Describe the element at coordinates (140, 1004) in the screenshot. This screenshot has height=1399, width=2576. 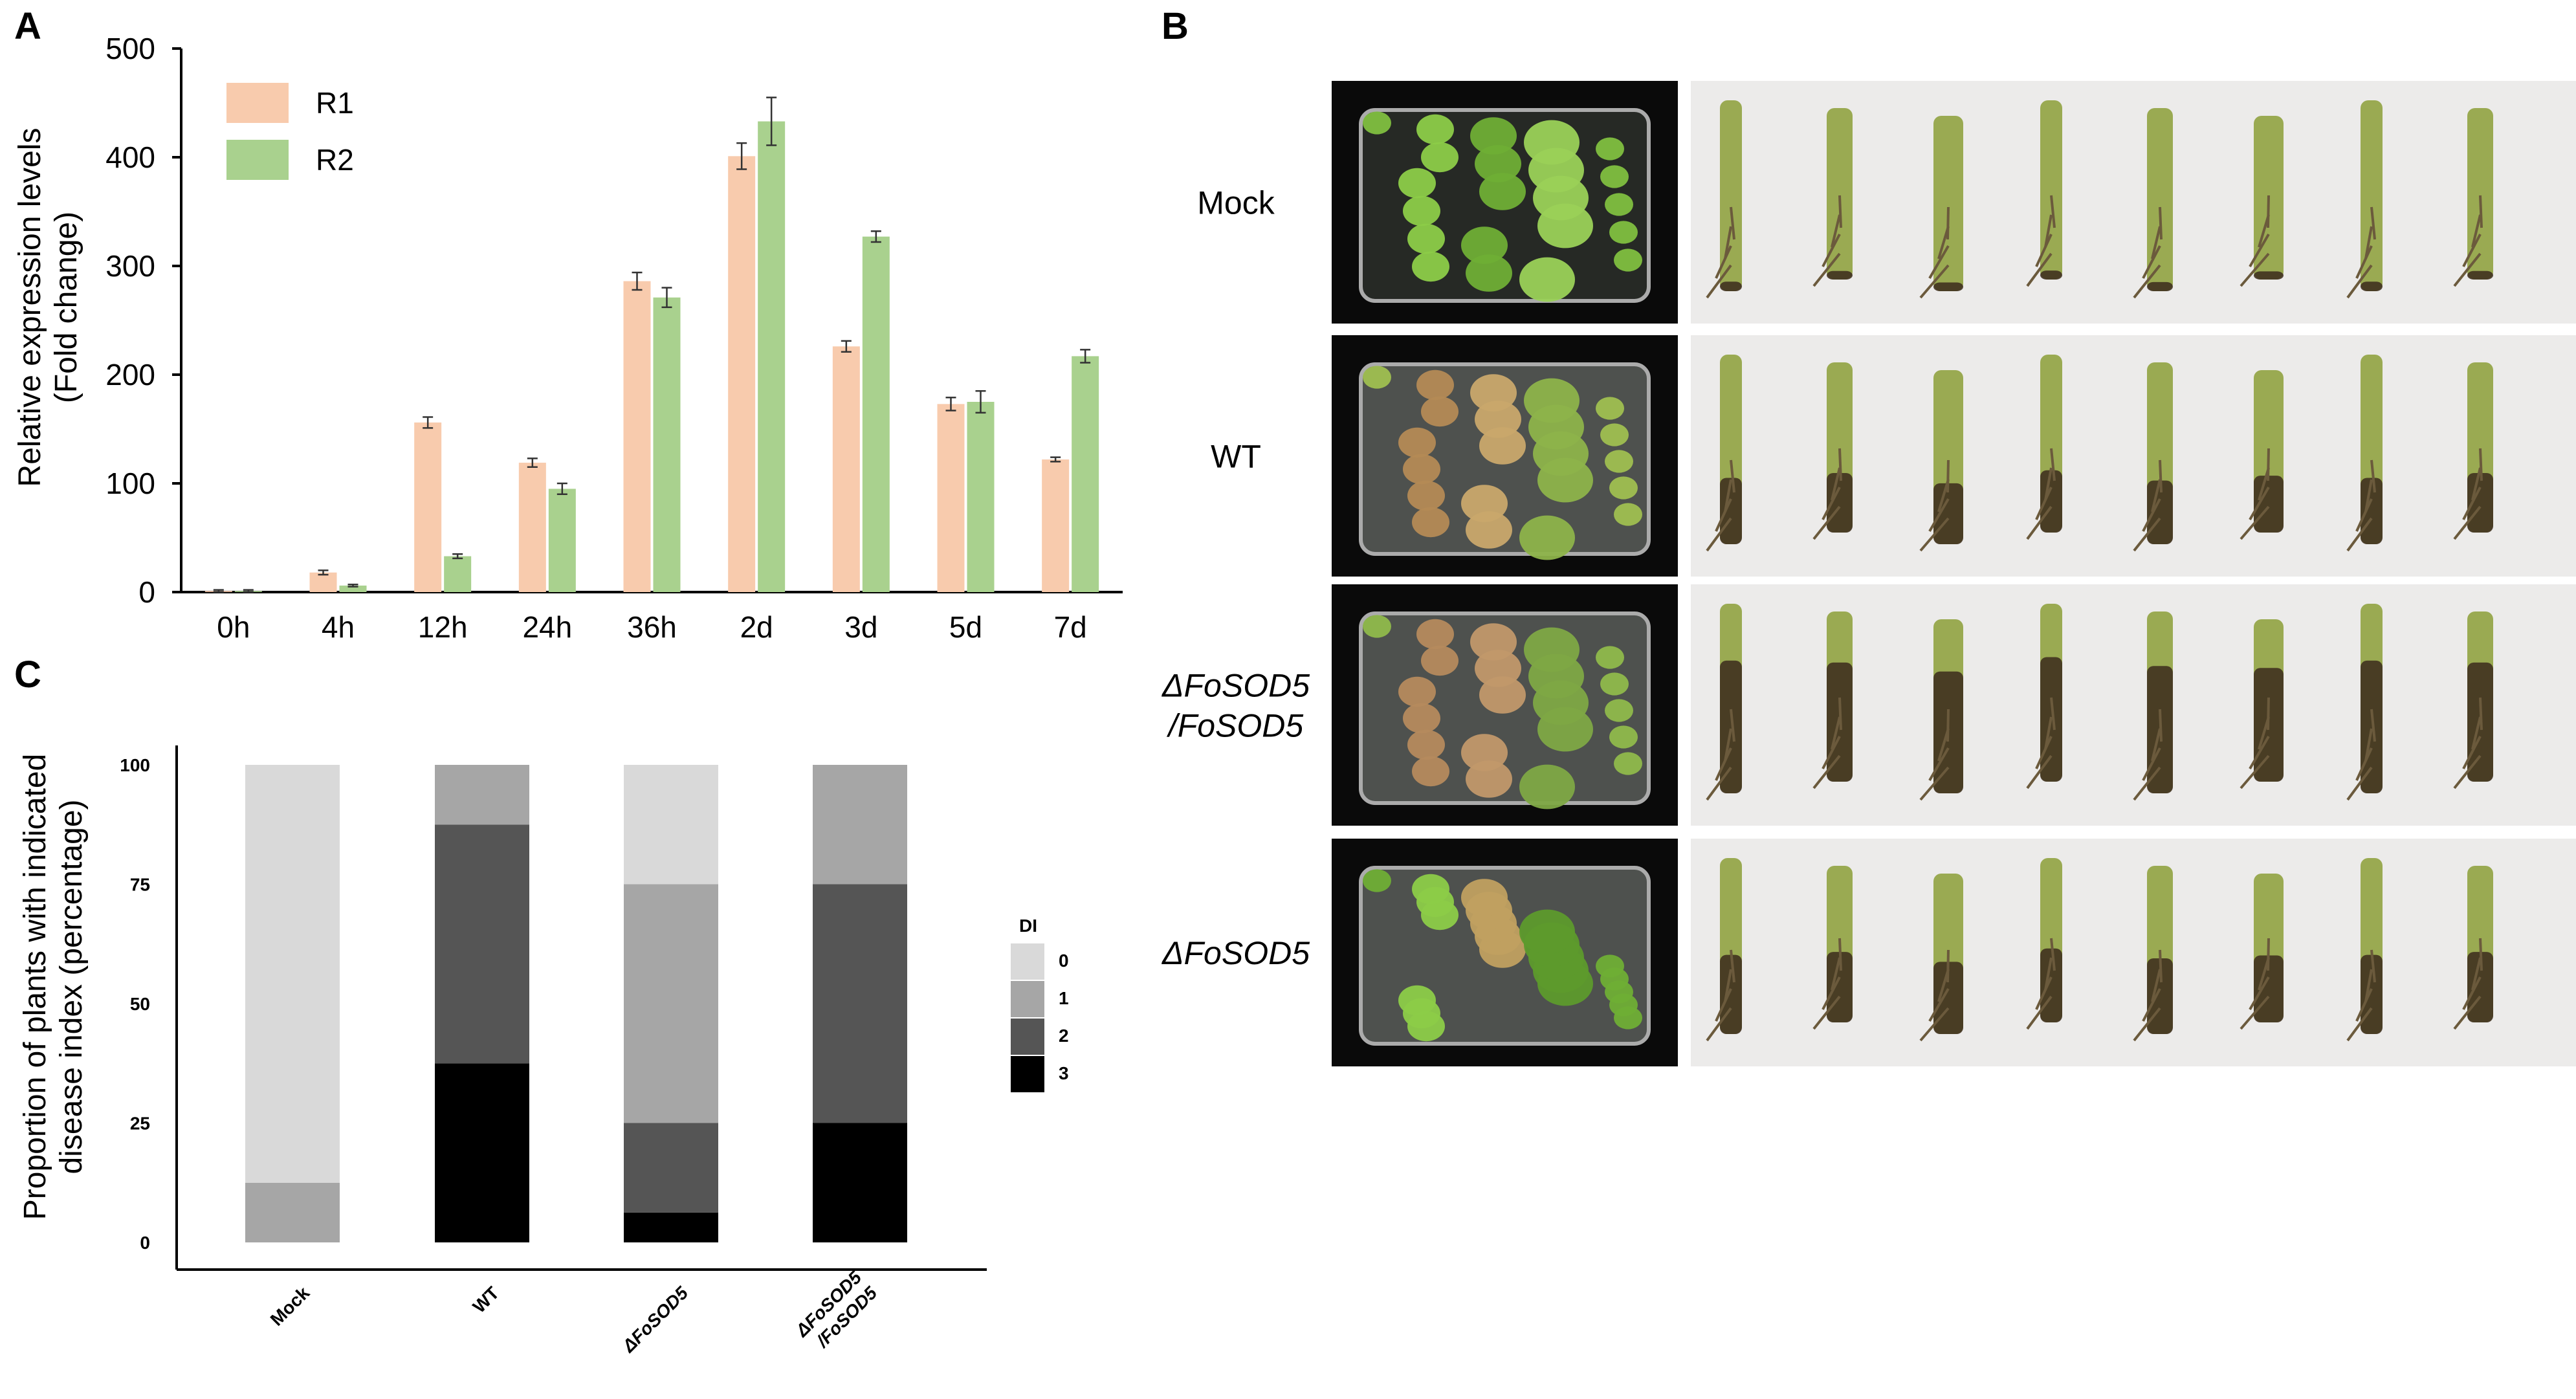
I see `y-tick-label: 50` at that location.